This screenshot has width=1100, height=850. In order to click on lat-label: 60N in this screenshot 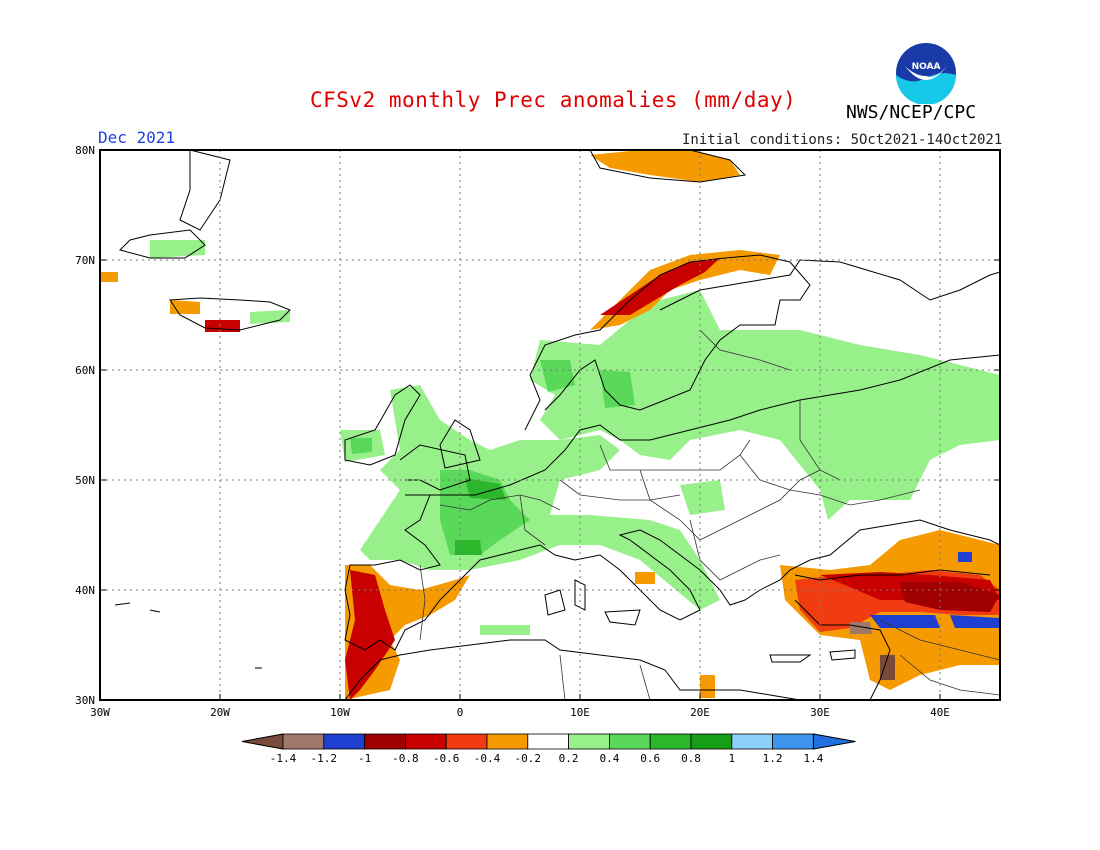, I will do `click(85, 370)`.